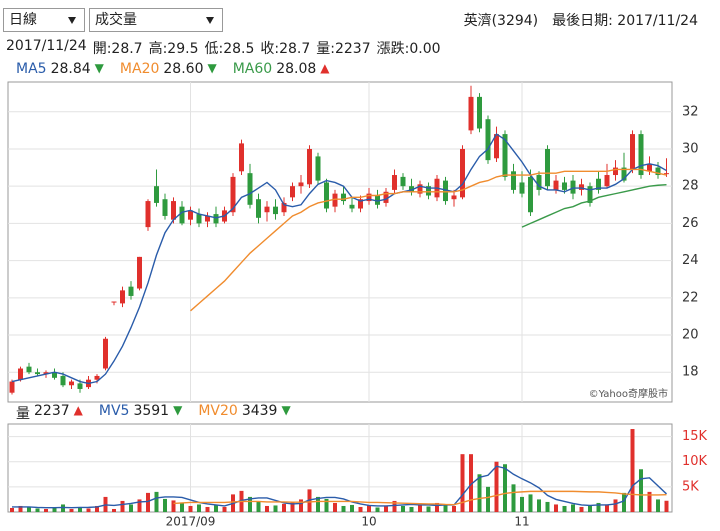  What do you see at coordinates (343, 49) in the screenshot?
I see `quote-field: 量:2237` at bounding box center [343, 49].